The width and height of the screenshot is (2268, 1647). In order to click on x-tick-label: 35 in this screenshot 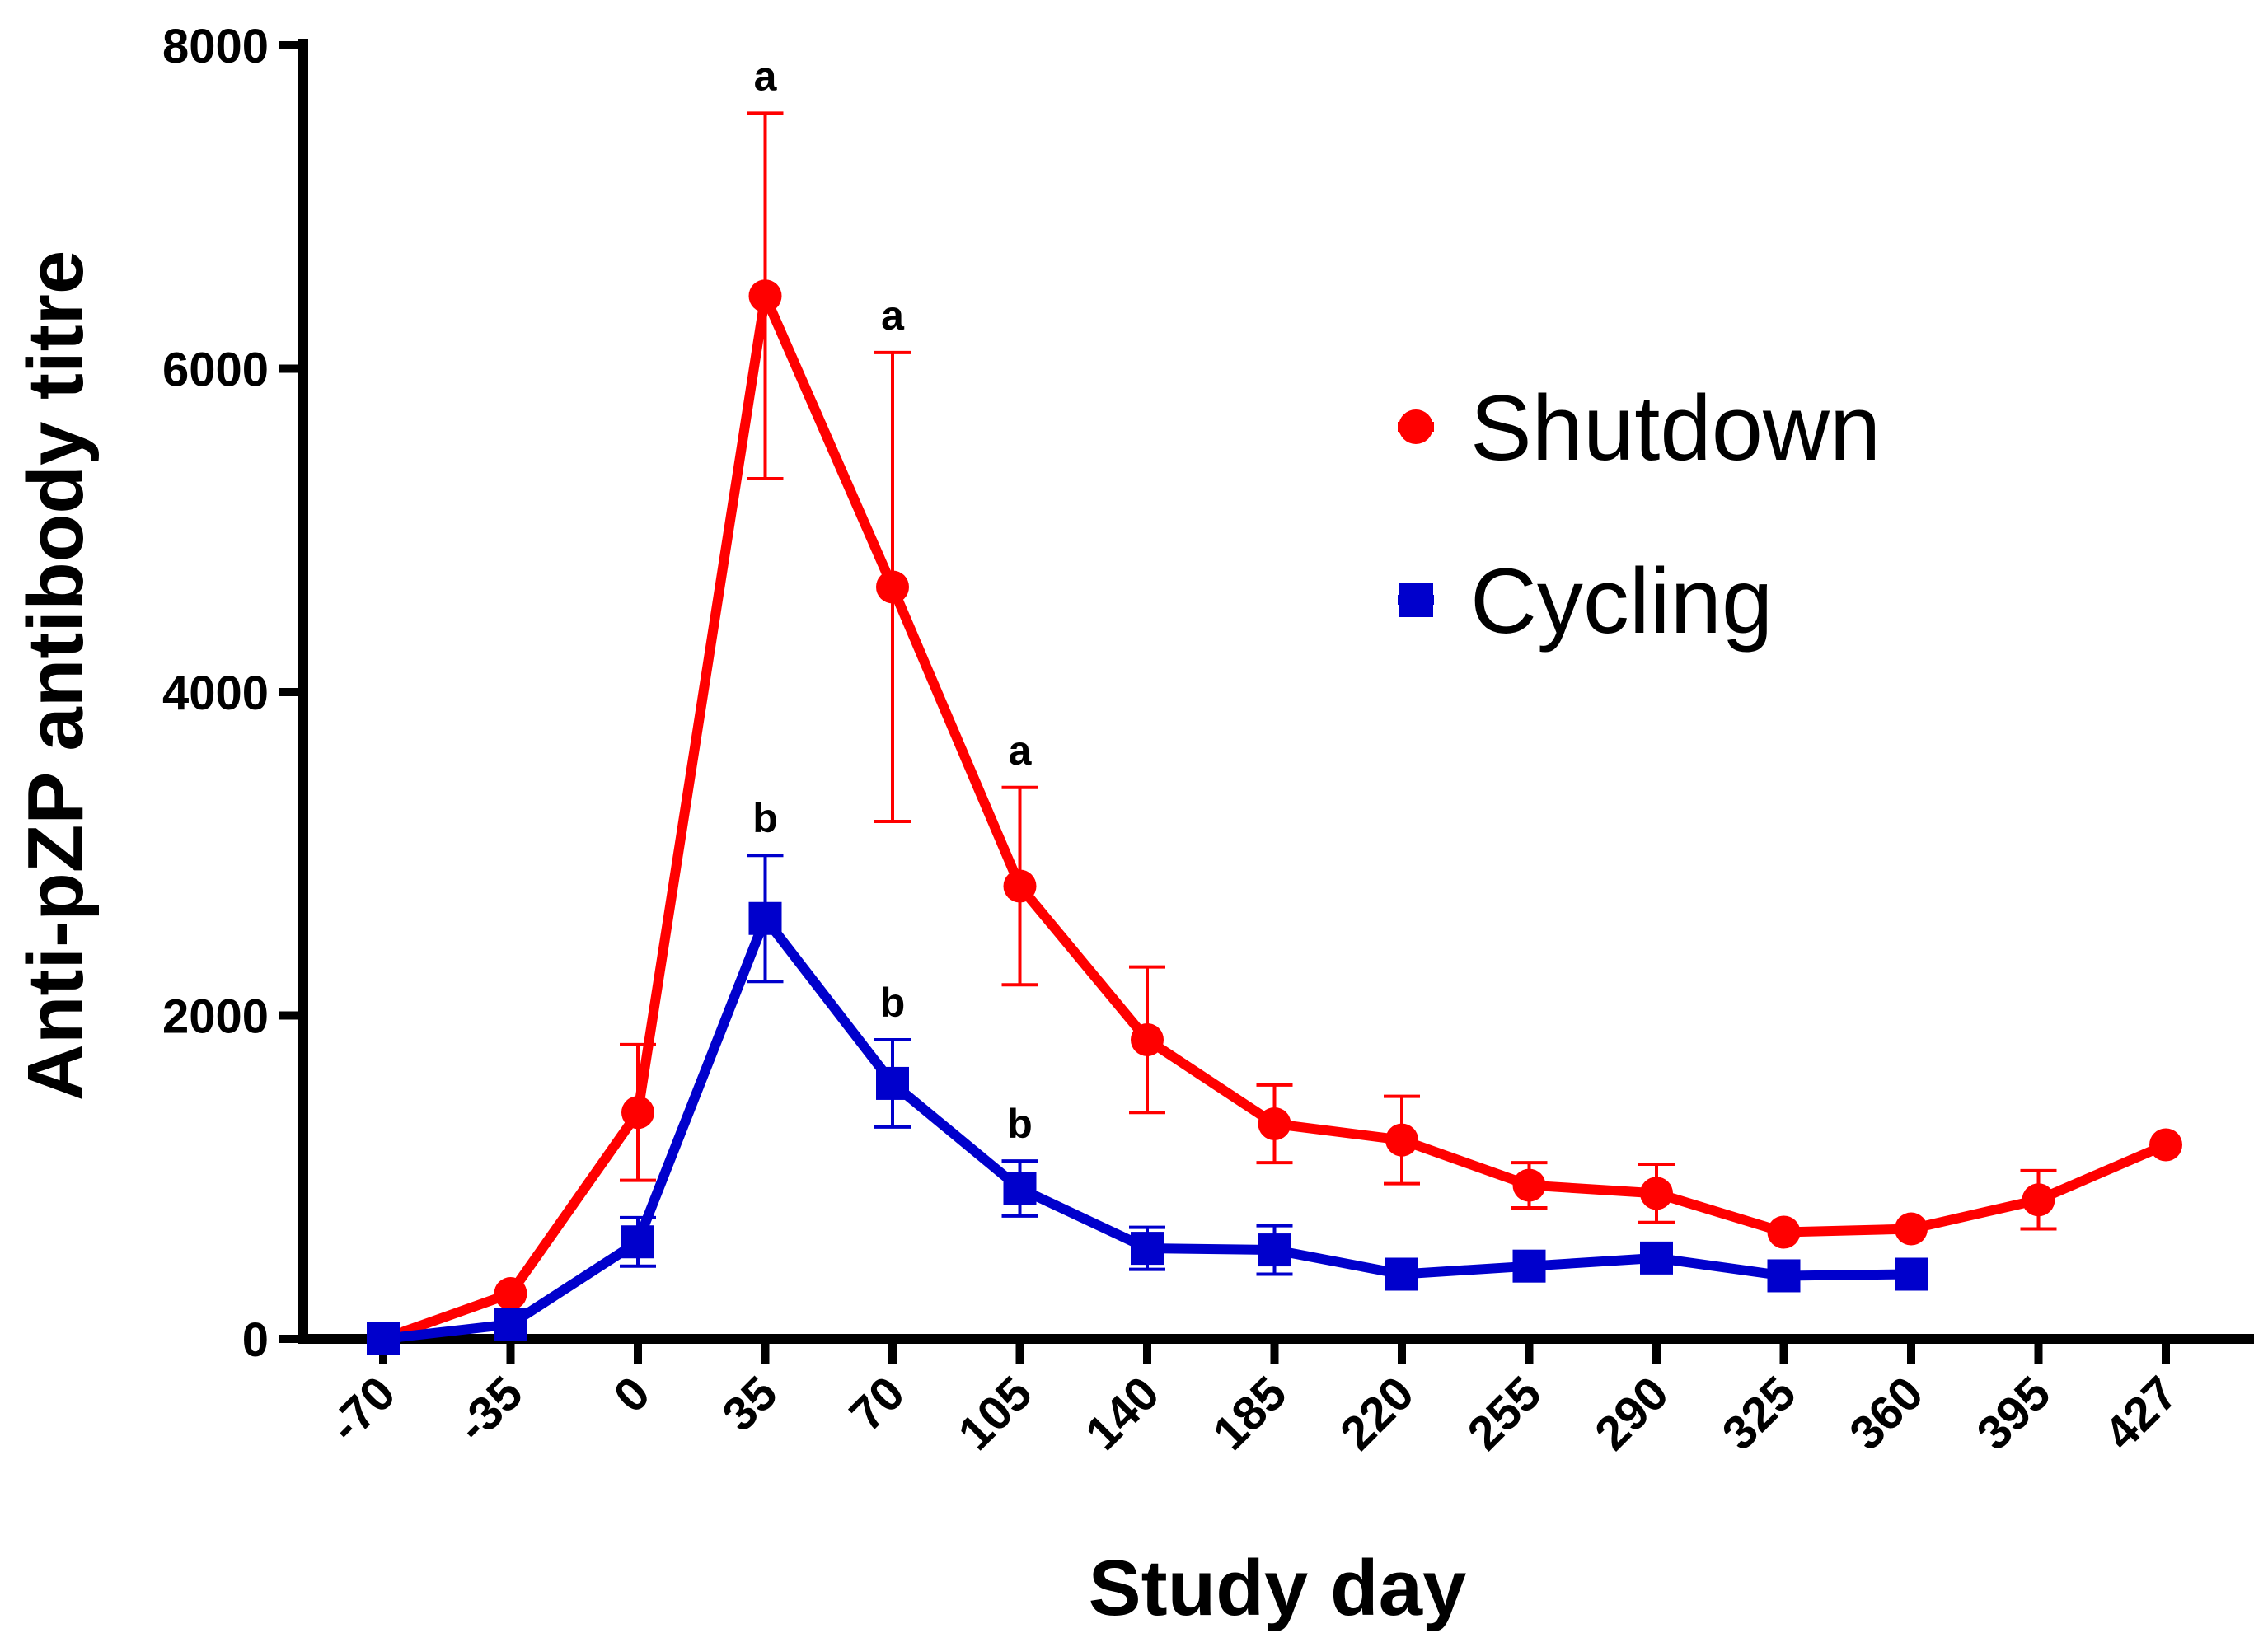, I will do `click(750, 1404)`.